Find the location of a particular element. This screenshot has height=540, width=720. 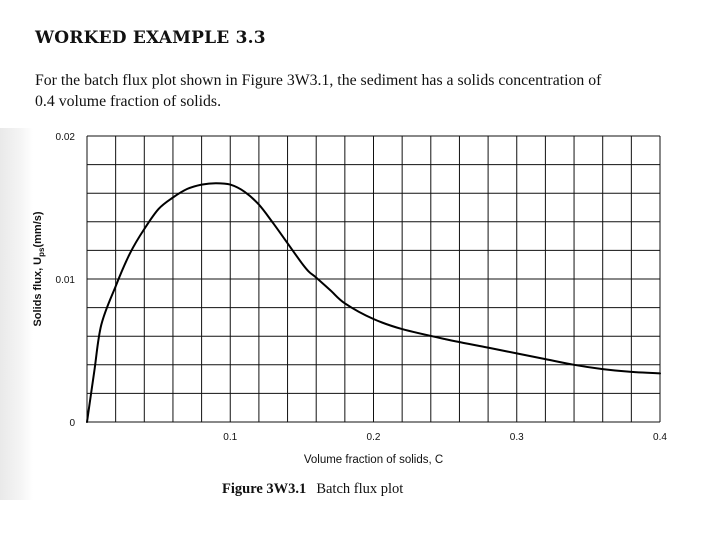

x-tick-label: 0.1 is located at coordinates (230, 437).